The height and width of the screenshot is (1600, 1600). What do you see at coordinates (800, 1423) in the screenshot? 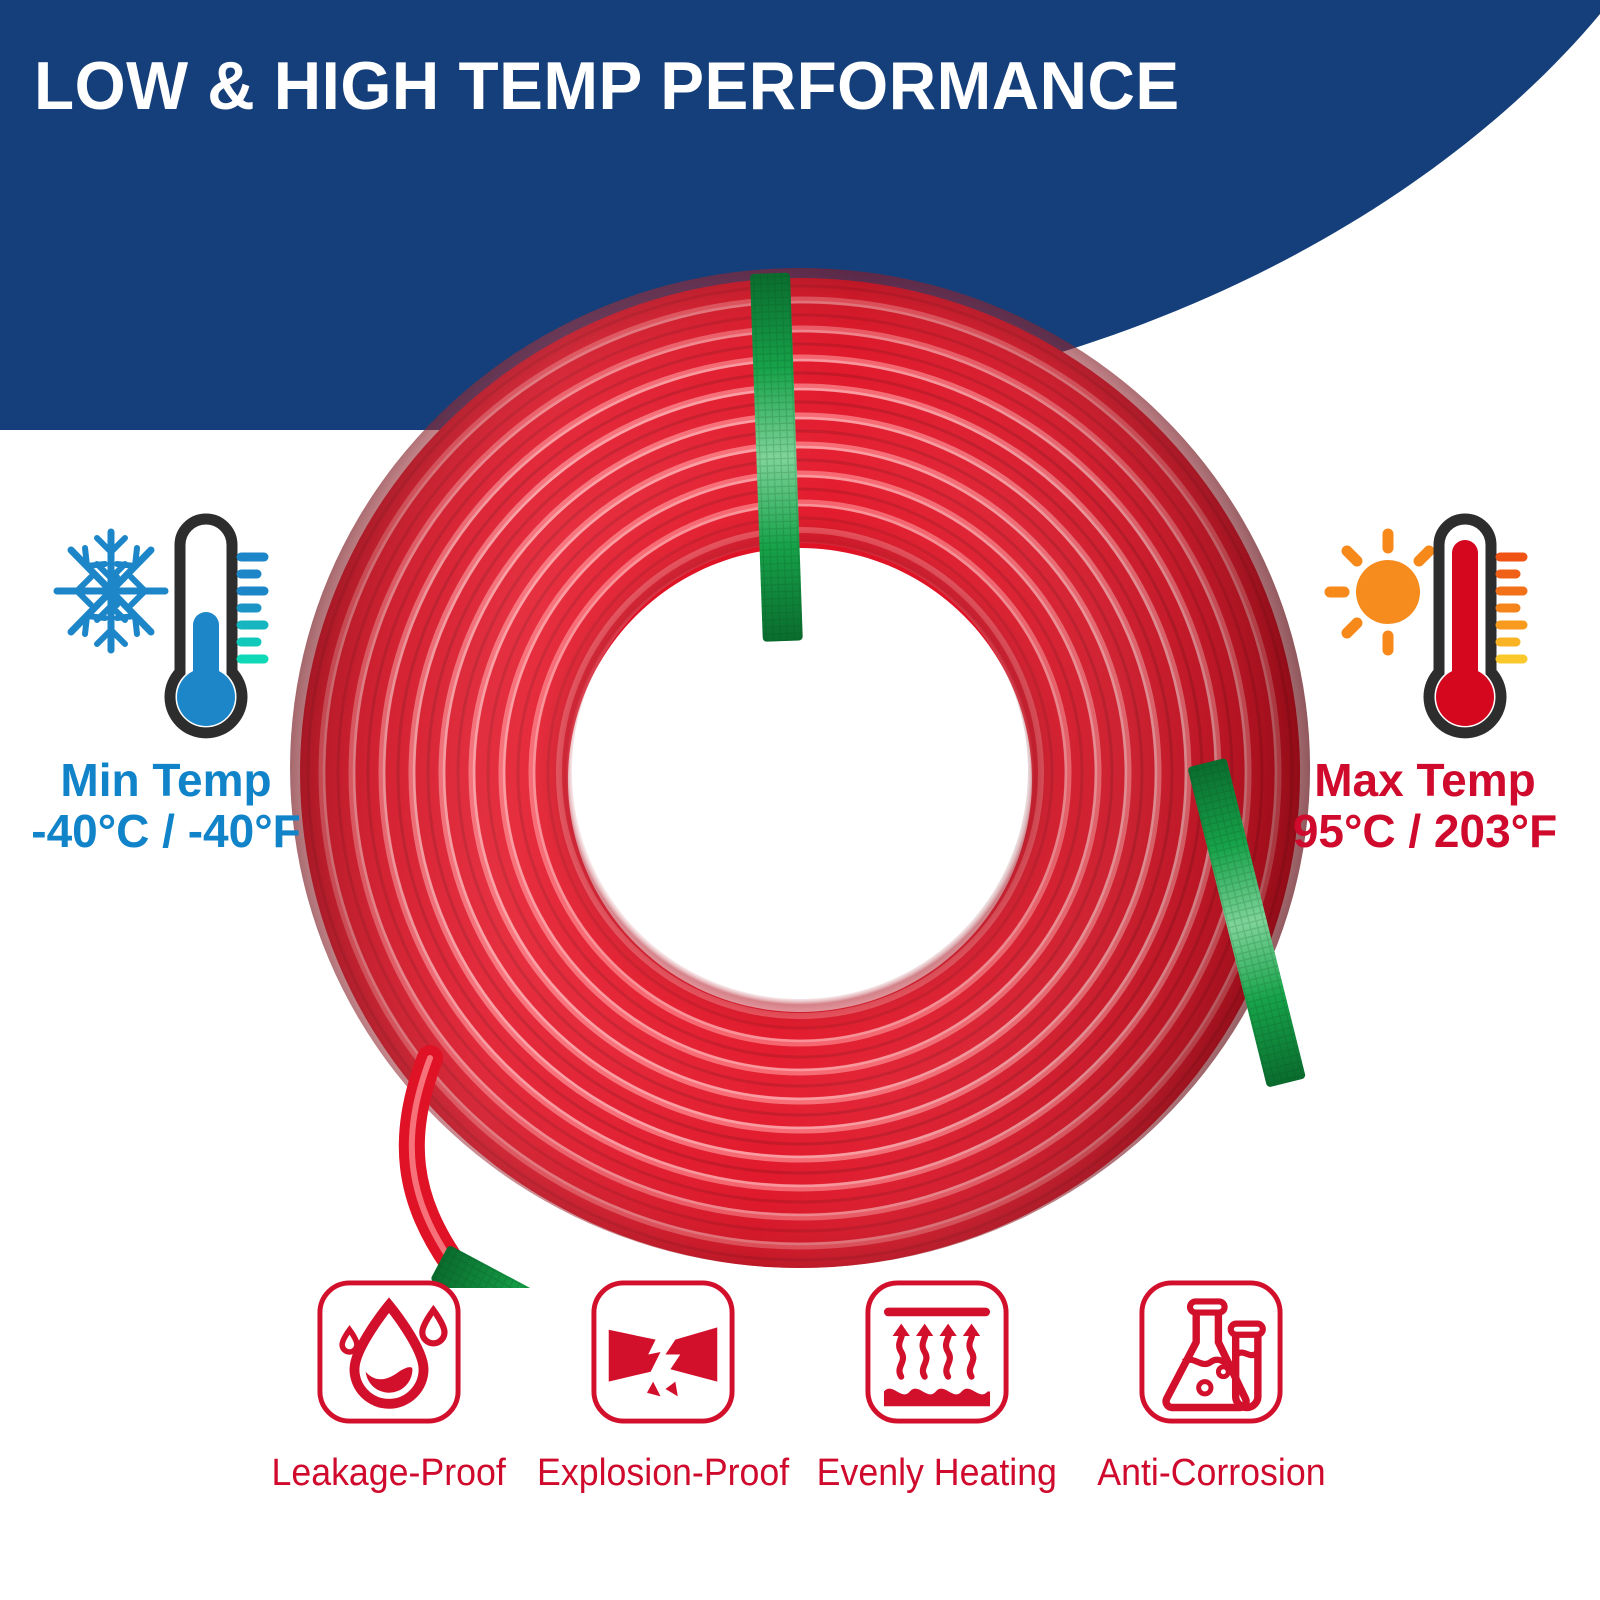
I see `feature-list: Leakage-Proof Explosion-Proof` at bounding box center [800, 1423].